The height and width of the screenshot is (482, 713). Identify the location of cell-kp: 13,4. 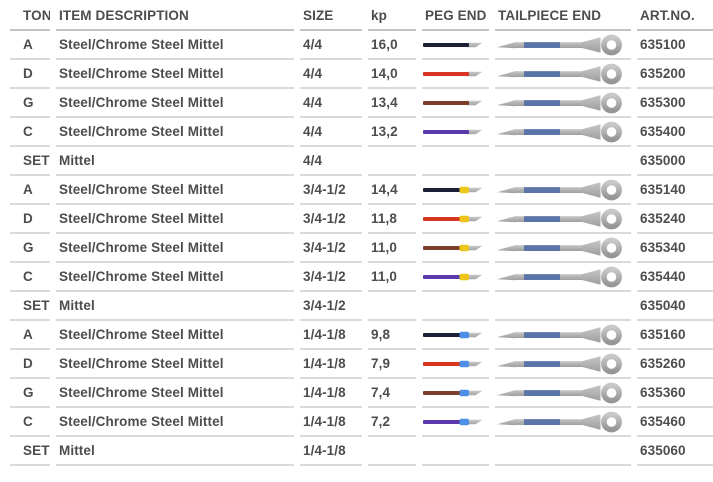
(392, 103).